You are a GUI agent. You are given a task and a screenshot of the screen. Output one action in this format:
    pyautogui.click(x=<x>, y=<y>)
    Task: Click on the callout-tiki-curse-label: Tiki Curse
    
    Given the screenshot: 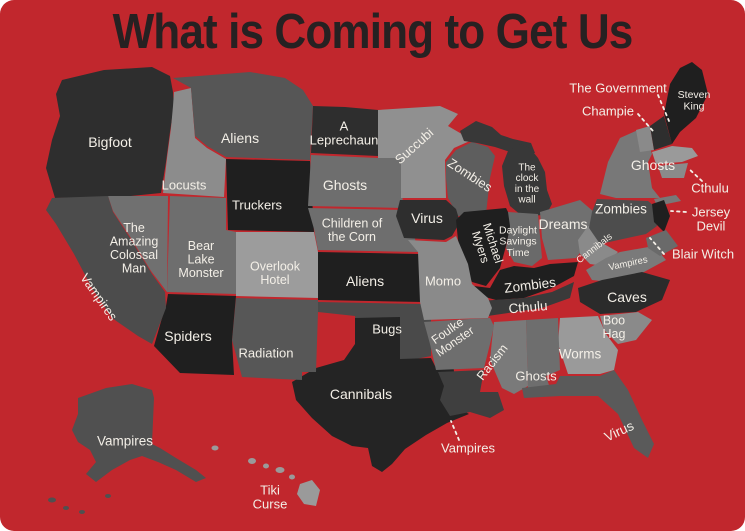 What is the action you would take?
    pyautogui.click(x=270, y=497)
    